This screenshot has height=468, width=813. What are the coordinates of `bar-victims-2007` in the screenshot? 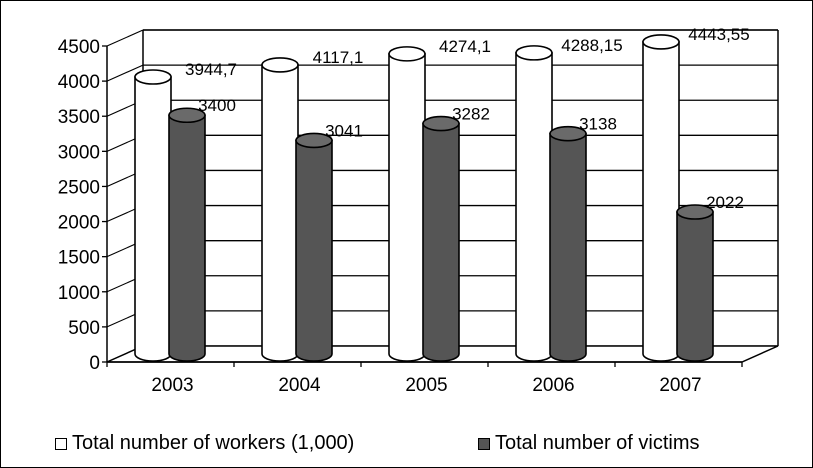 It's located at (695, 286).